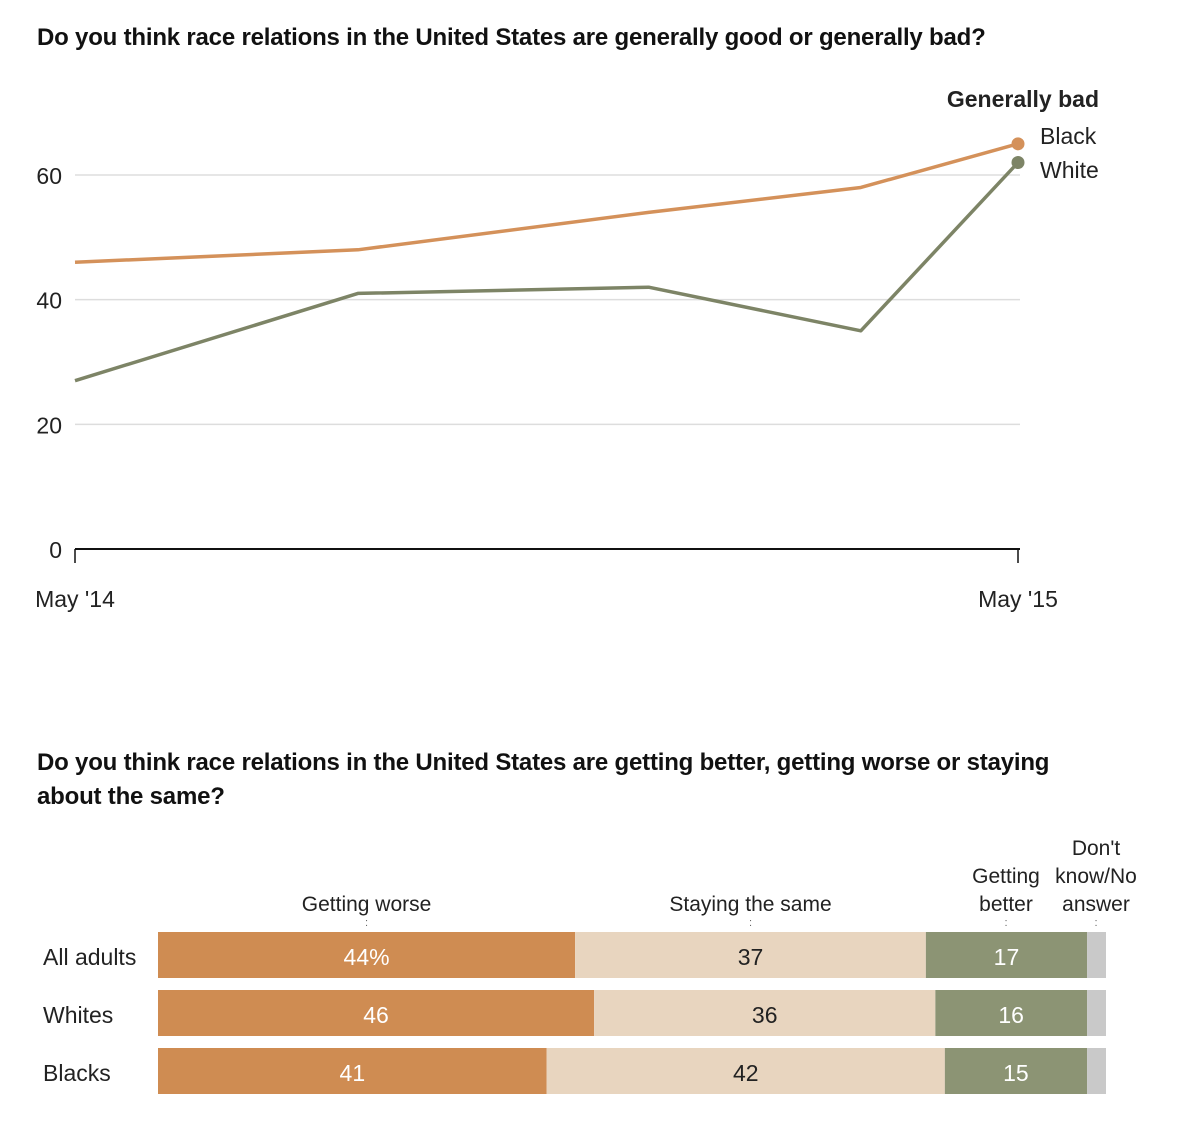  Describe the element at coordinates (1068, 136) in the screenshot. I see `legend-label: Black` at that location.